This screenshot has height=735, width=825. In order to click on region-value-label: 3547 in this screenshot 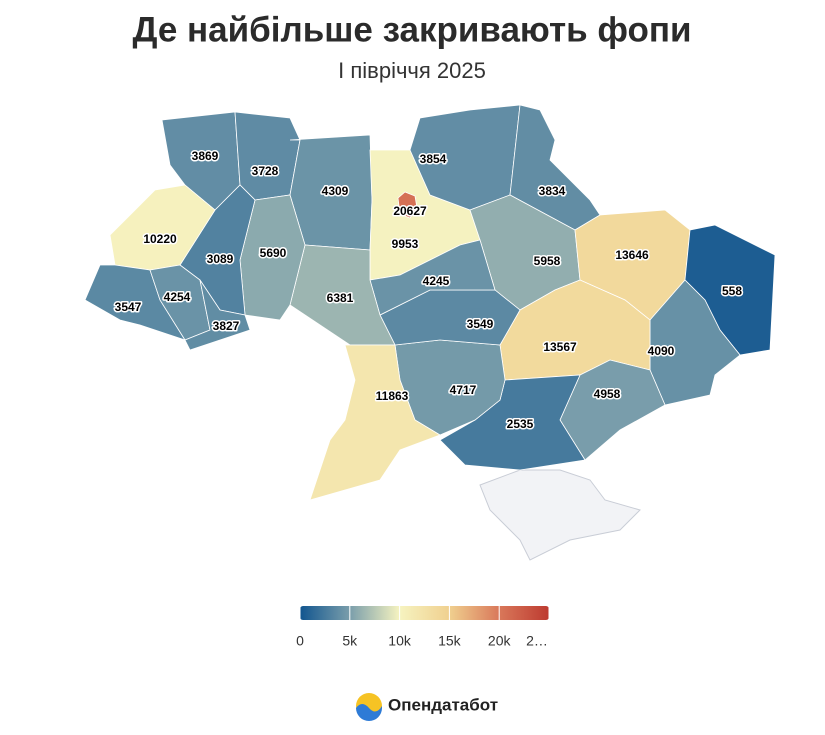, I will do `click(128, 307)`.